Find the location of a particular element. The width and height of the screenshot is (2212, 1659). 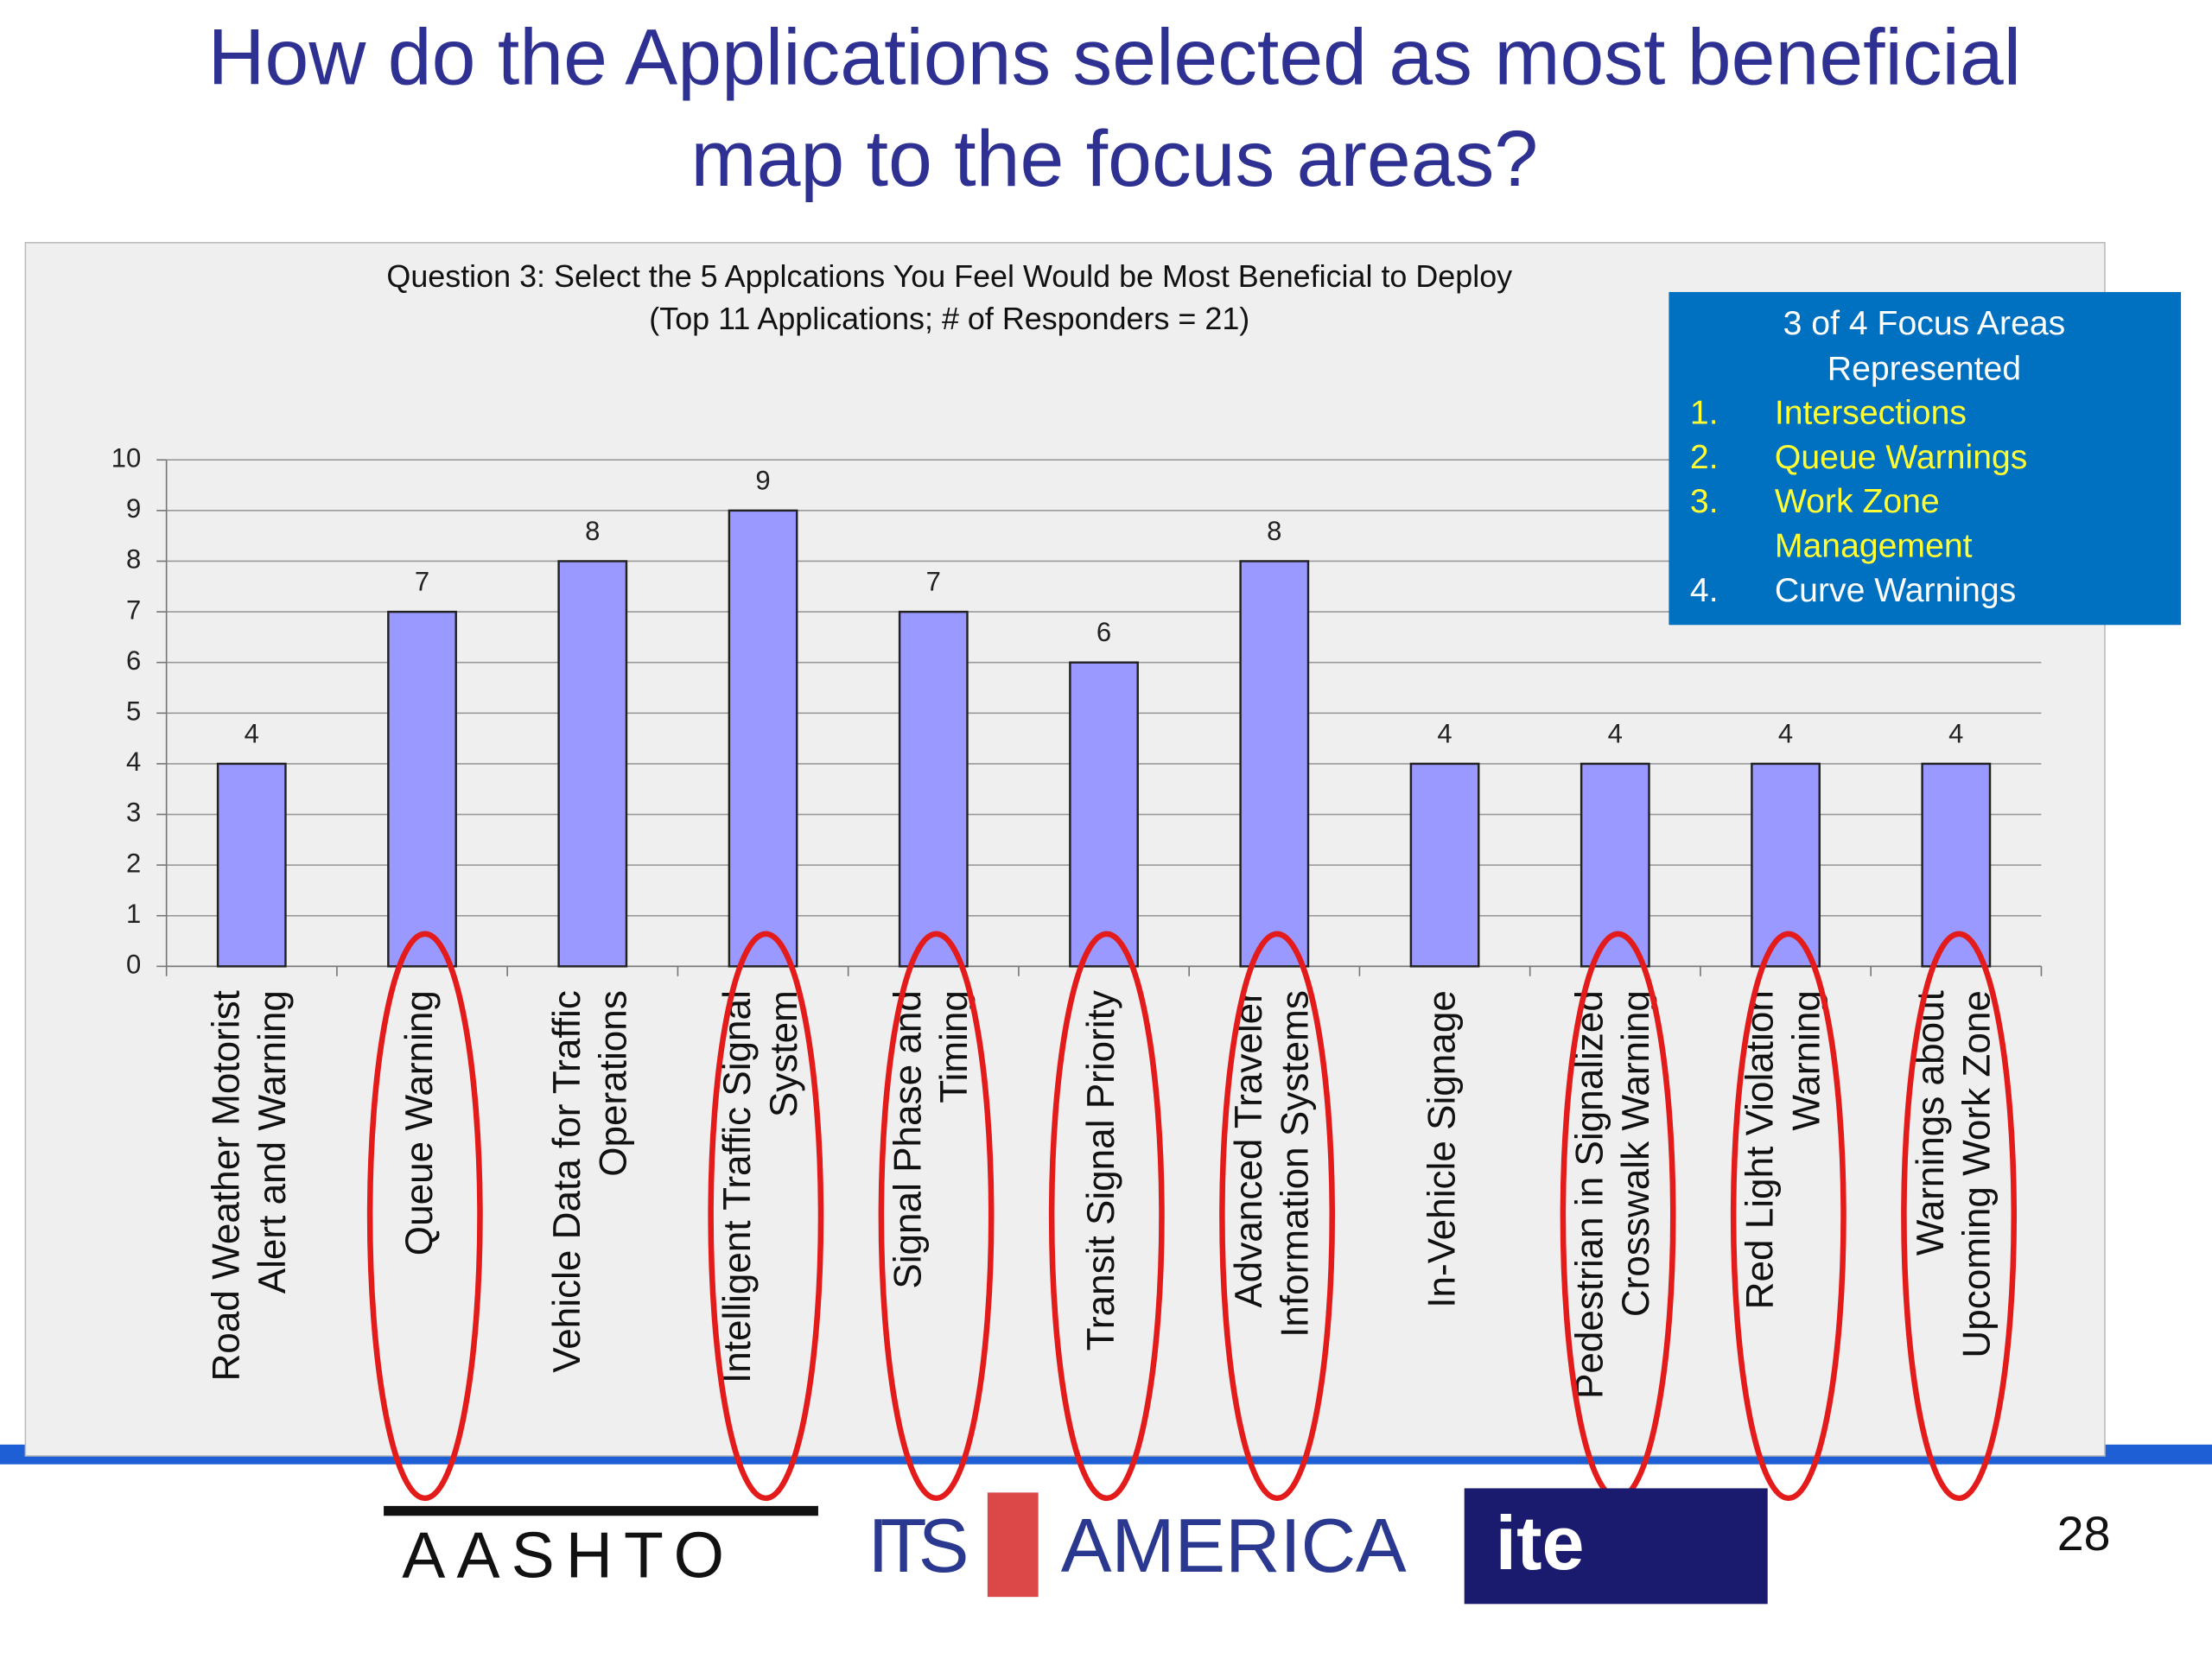

x-tick-label: Red Light Violation Warning is located at coordinates (1782, 1149).